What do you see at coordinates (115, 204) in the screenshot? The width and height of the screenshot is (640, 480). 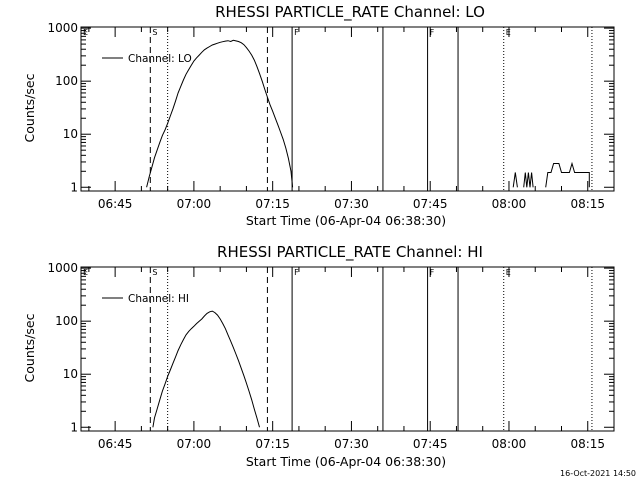 I see `x-tick-label-lo: 06:45` at bounding box center [115, 204].